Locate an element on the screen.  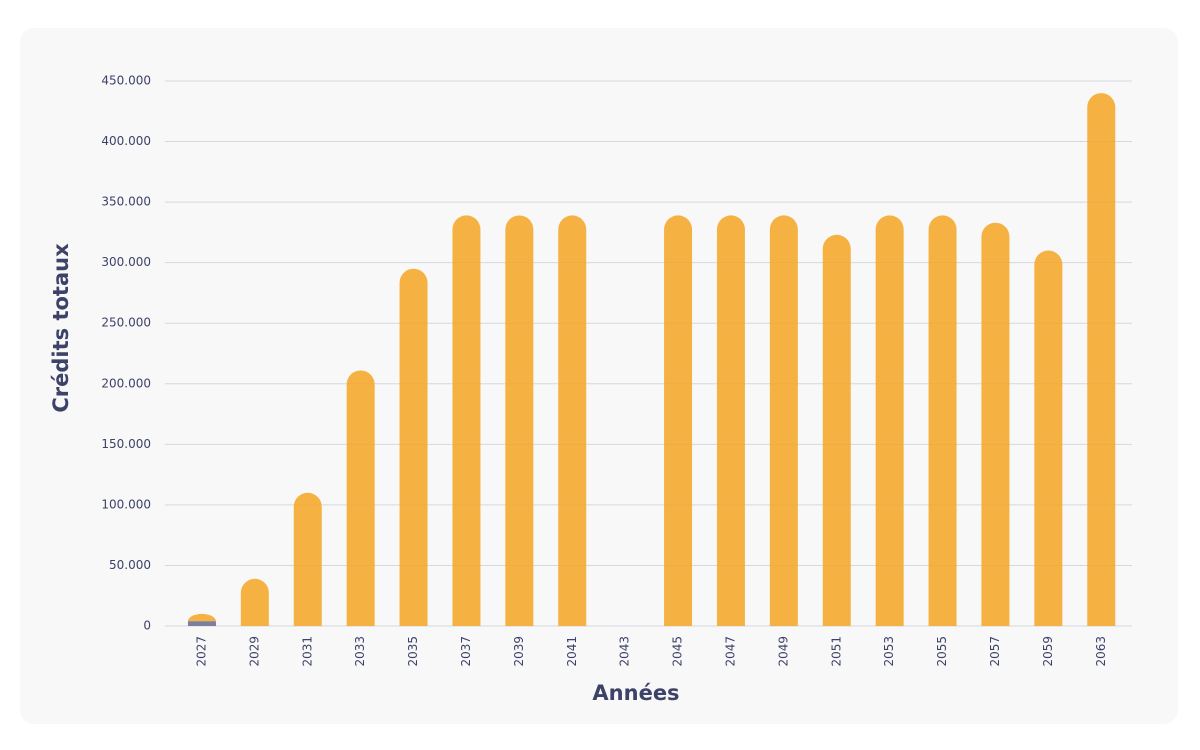
y-tick-label: 150.000 is located at coordinates (126, 444).